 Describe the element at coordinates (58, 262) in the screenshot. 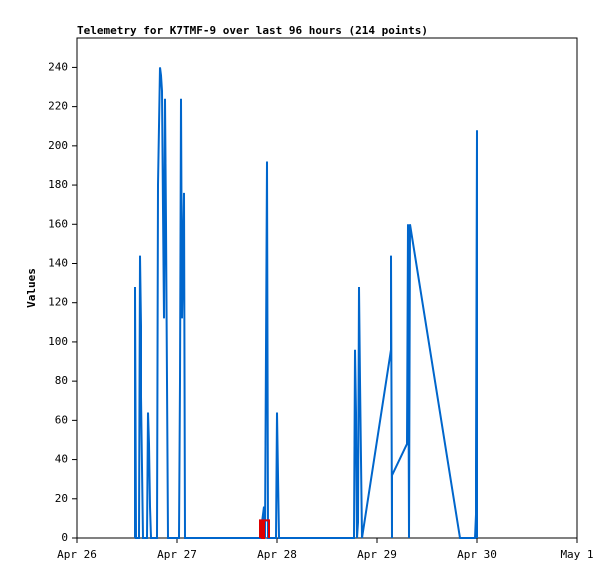

I see `y-tick-label: 140` at that location.